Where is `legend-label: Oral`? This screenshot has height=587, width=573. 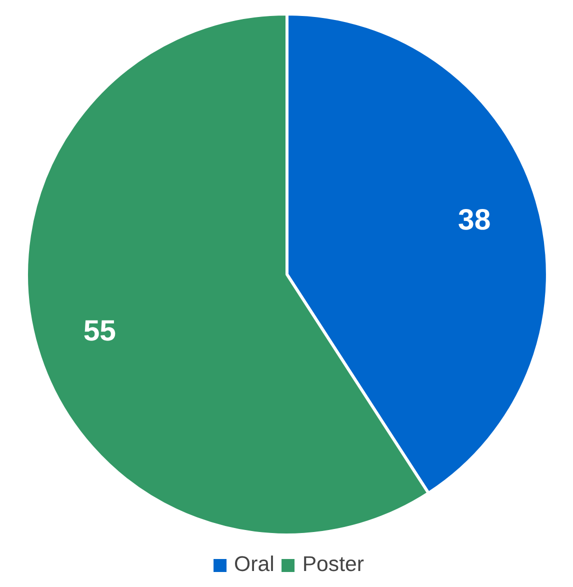
legend-label: Oral is located at coordinates (254, 564).